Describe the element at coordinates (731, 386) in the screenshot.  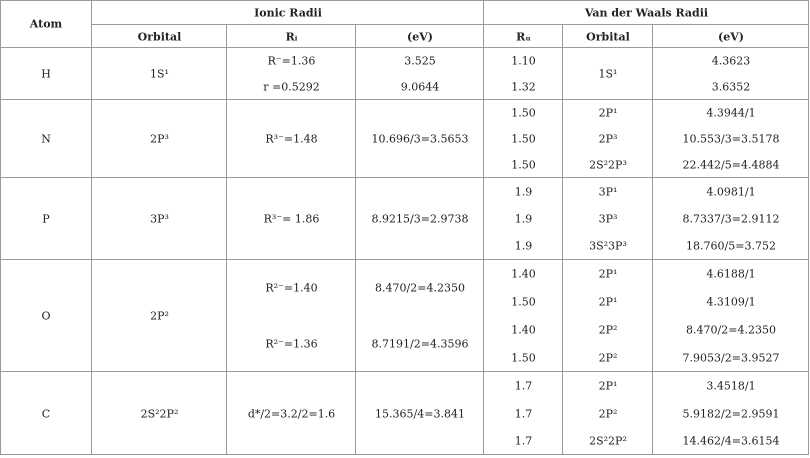
I see `cell-text: 3.4518/1` at that location.